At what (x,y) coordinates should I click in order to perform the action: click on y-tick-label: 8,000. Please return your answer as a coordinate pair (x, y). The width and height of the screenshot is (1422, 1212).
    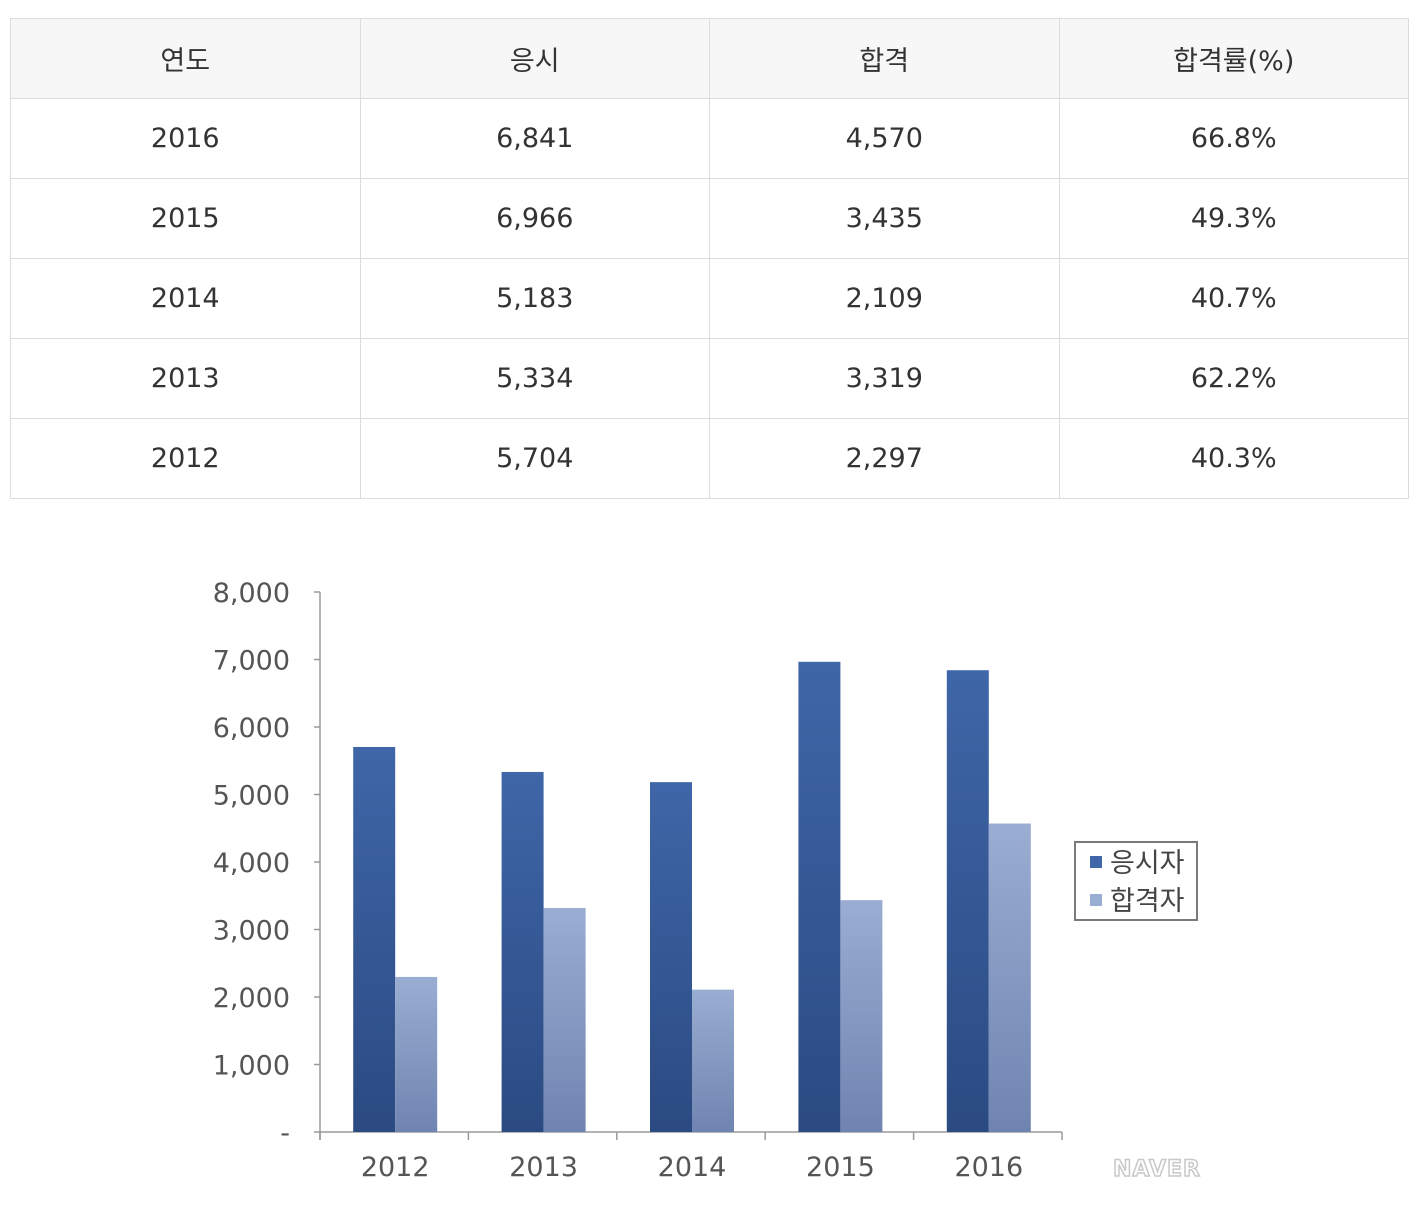
    Looking at the image, I should click on (251, 593).